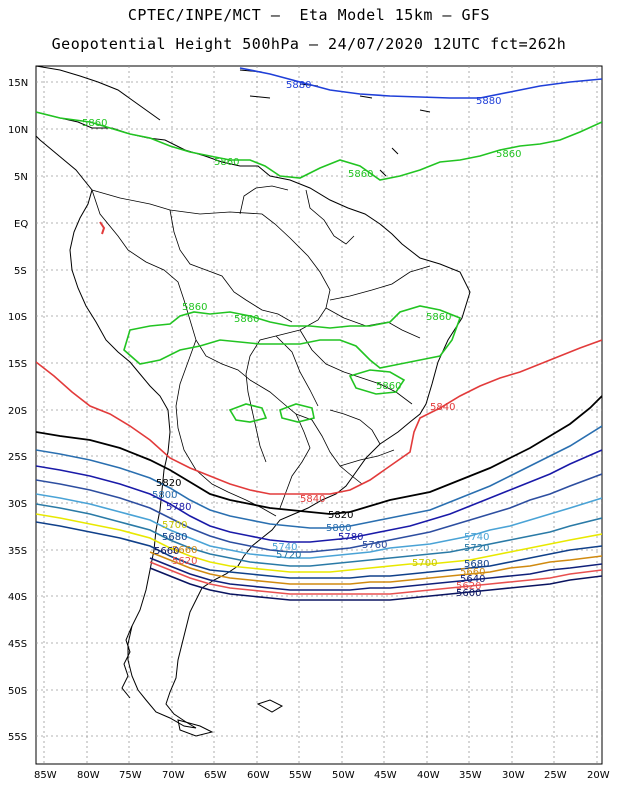 This screenshot has height=800, width=618. What do you see at coordinates (338, 528) in the screenshot?
I see `contour-label-5800-b: 5800` at bounding box center [338, 528].